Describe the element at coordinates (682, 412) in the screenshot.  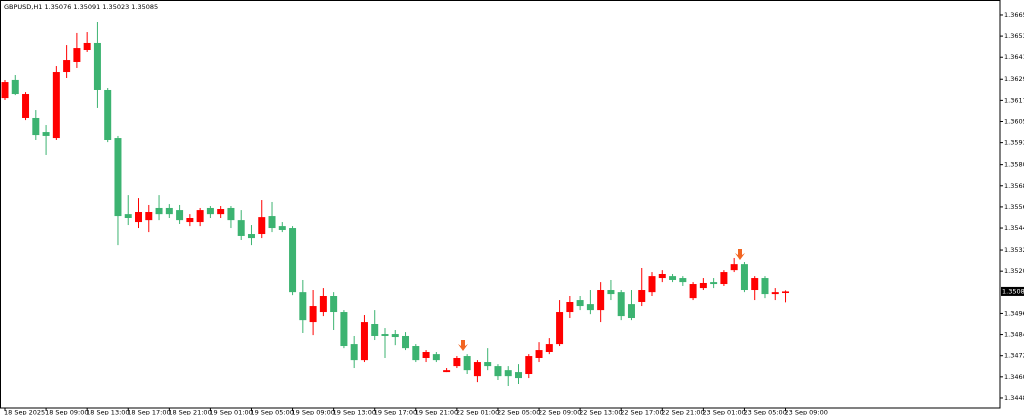
I see `x-tick-label: 22 Sep 21:00` at that location.